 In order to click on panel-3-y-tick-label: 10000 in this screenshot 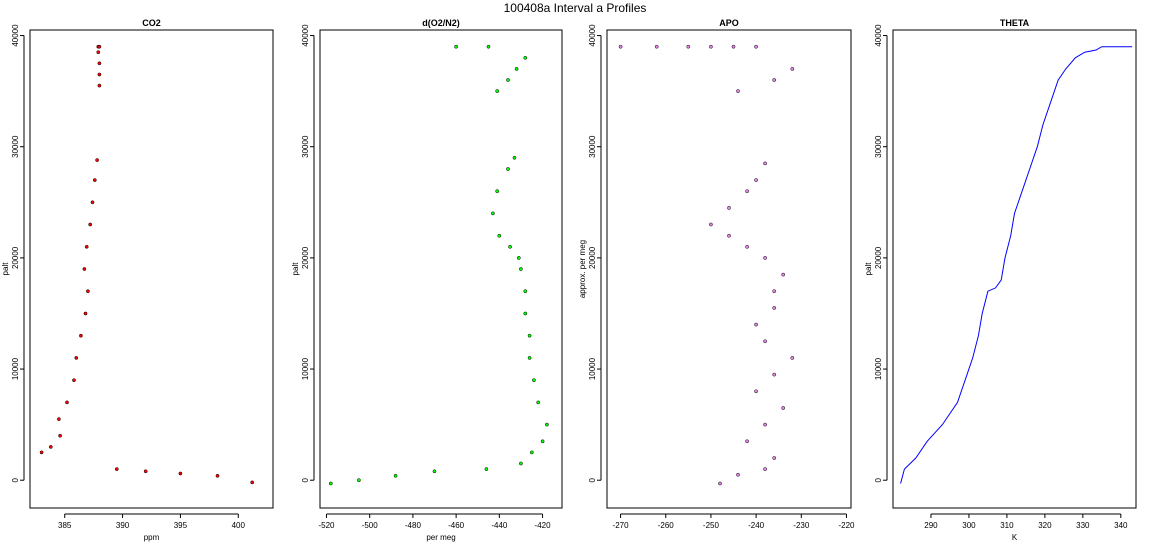, I will do `click(592, 368)`.